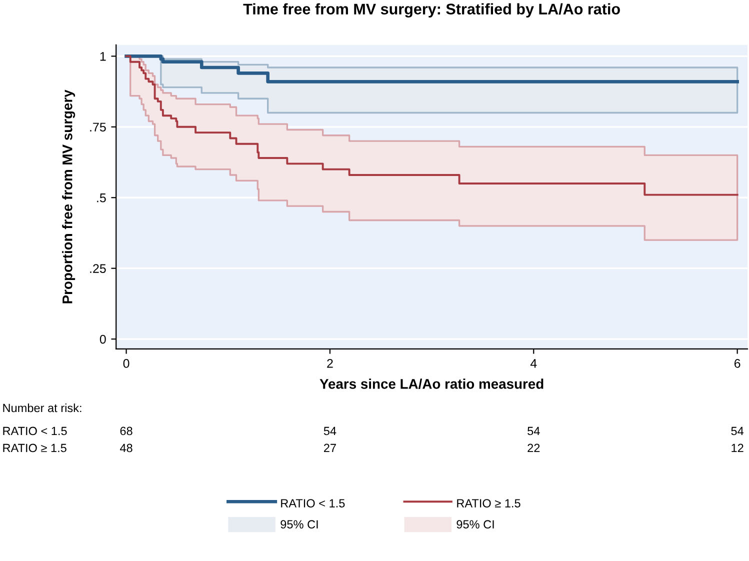 The image size is (749, 561). Describe the element at coordinates (126, 448) in the screenshot. I see `text: 48` at that location.